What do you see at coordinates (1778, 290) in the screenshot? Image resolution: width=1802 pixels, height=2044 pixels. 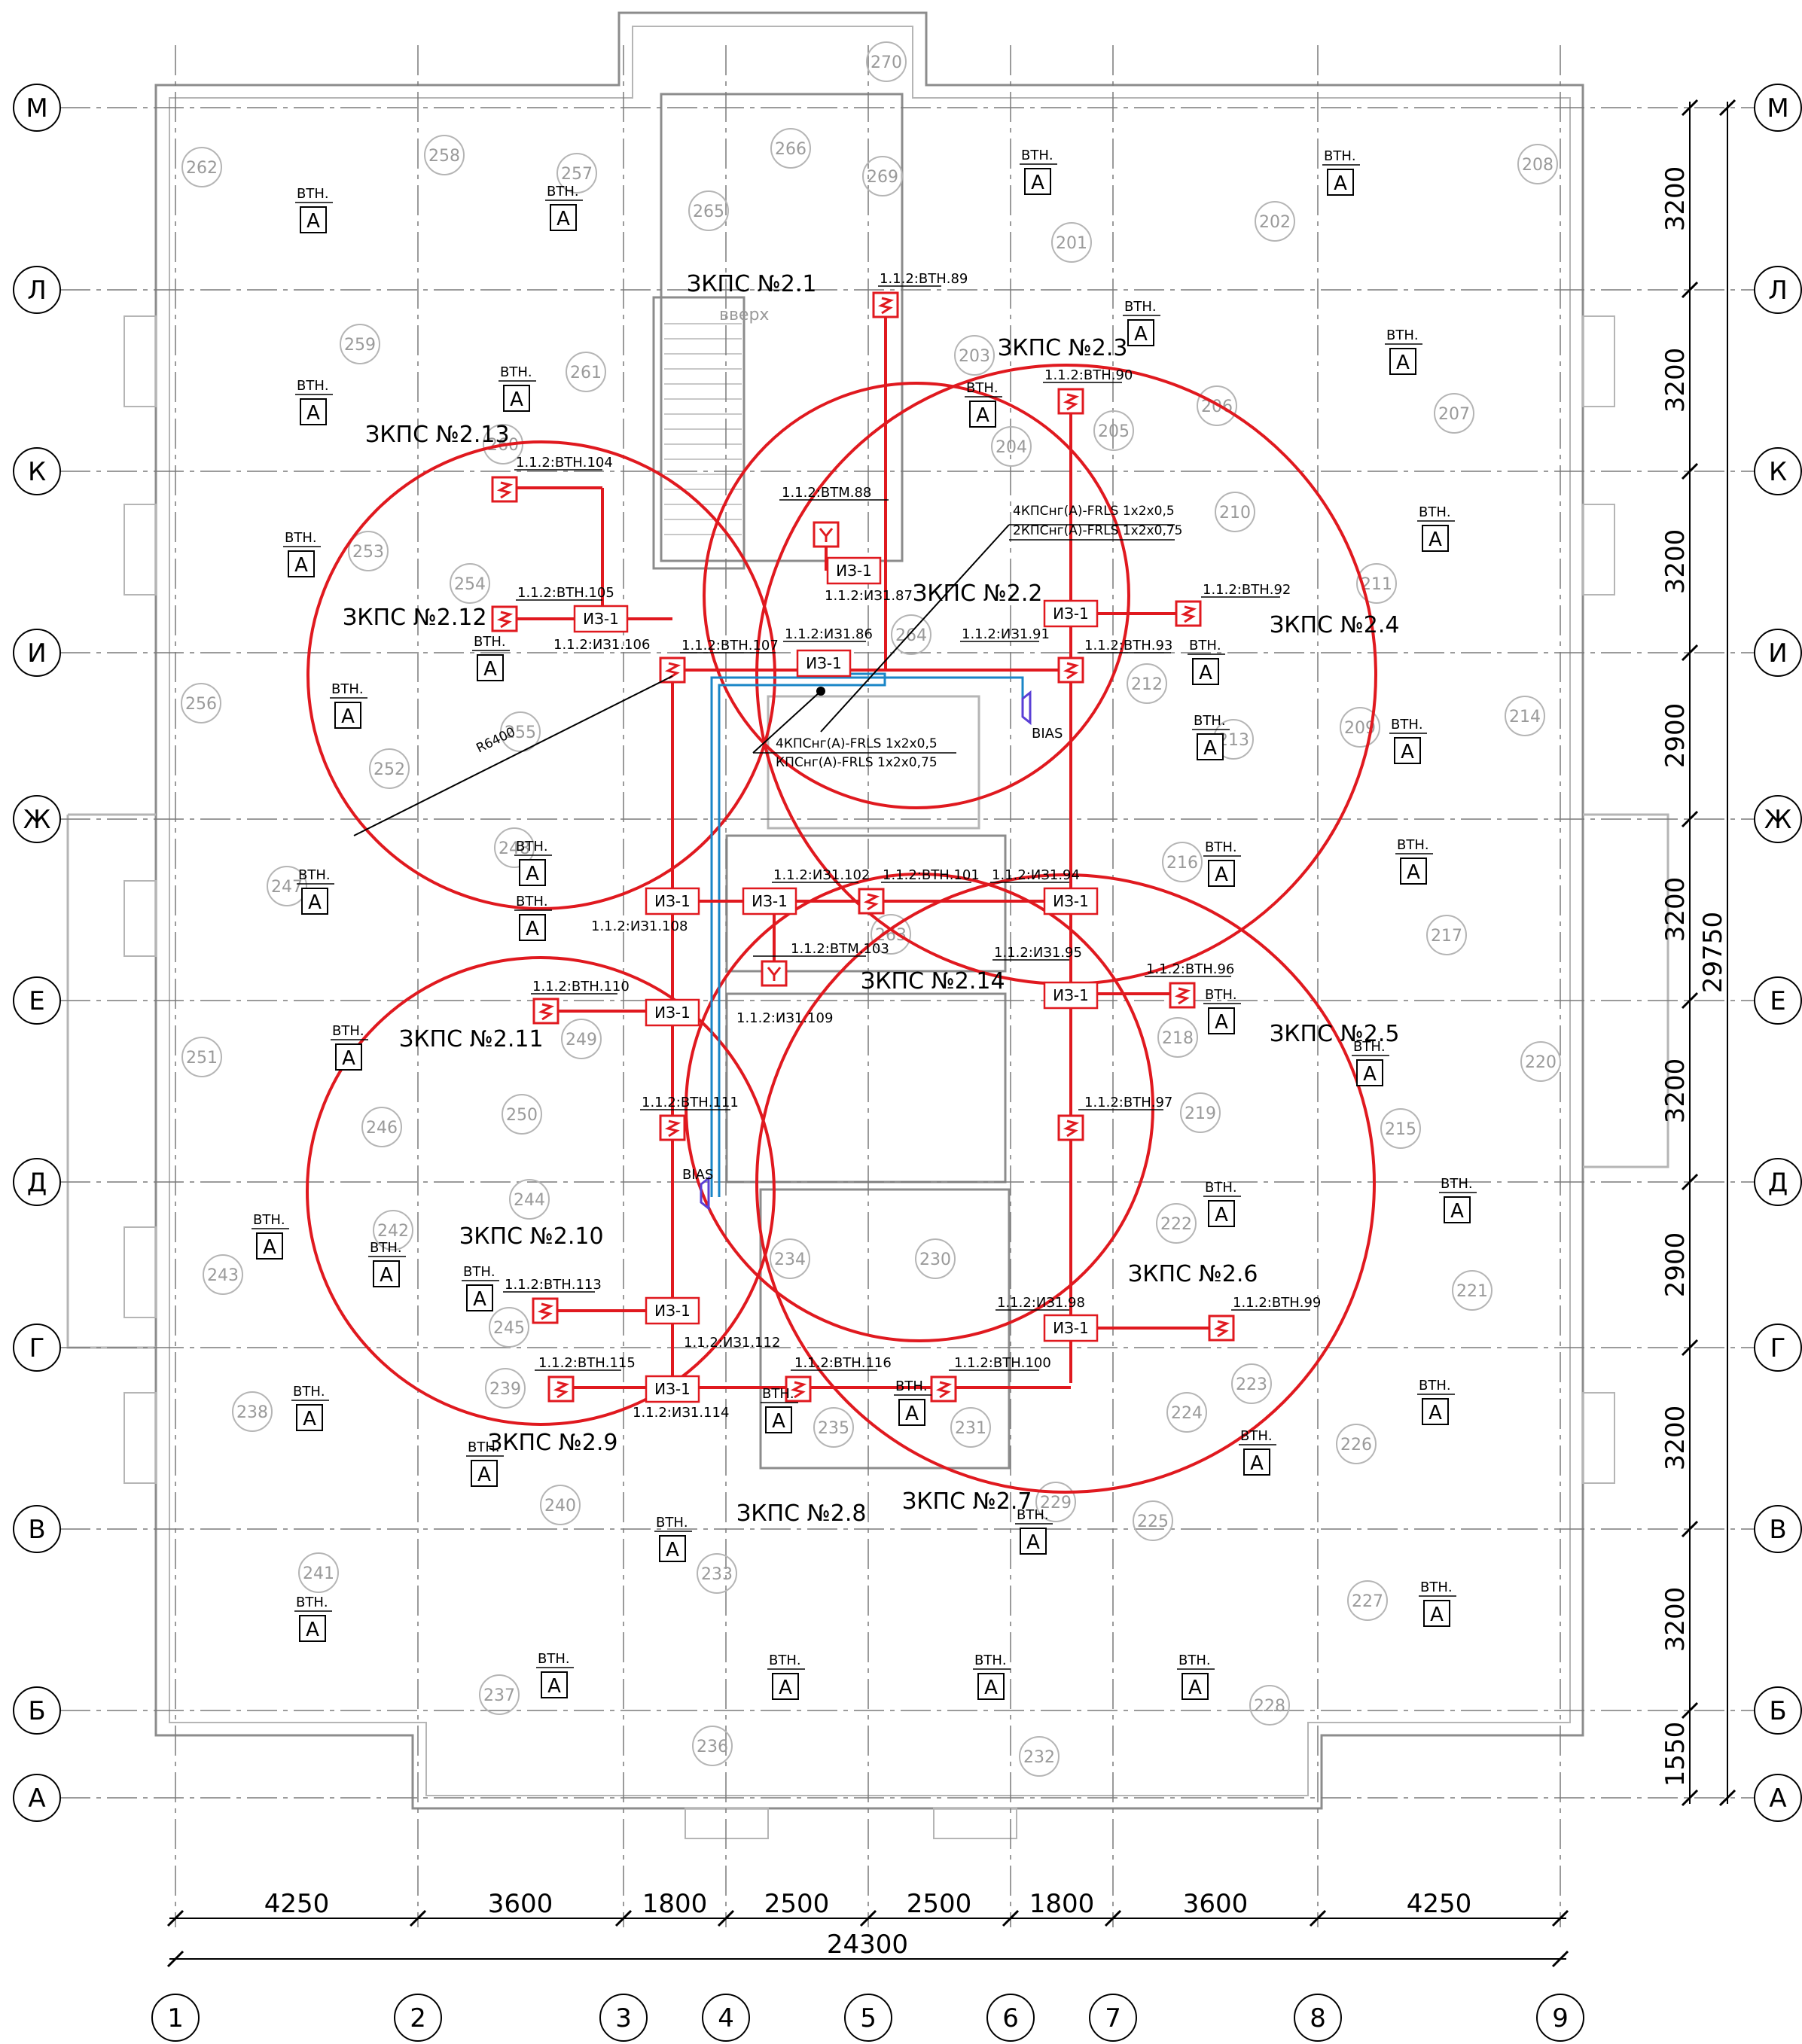 I see `axis-bubble: Л` at bounding box center [1778, 290].